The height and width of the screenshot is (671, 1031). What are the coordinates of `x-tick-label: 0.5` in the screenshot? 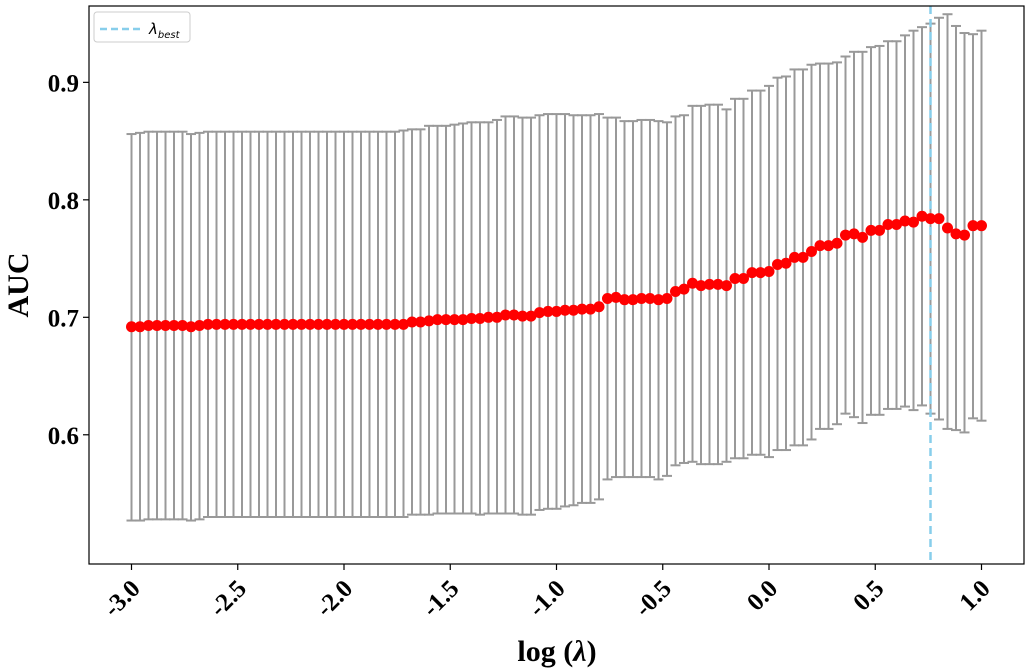 It's located at (868, 595).